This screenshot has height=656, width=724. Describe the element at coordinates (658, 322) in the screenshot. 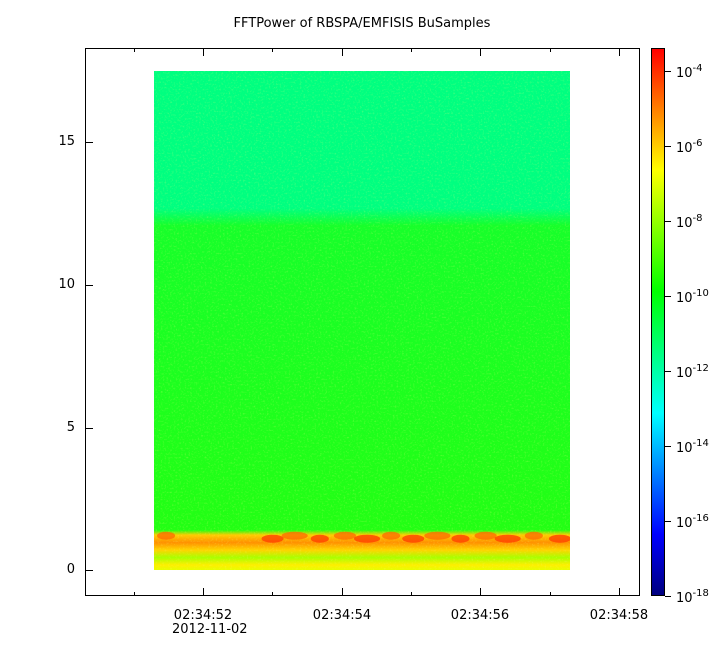

I see `colorbar` at that location.